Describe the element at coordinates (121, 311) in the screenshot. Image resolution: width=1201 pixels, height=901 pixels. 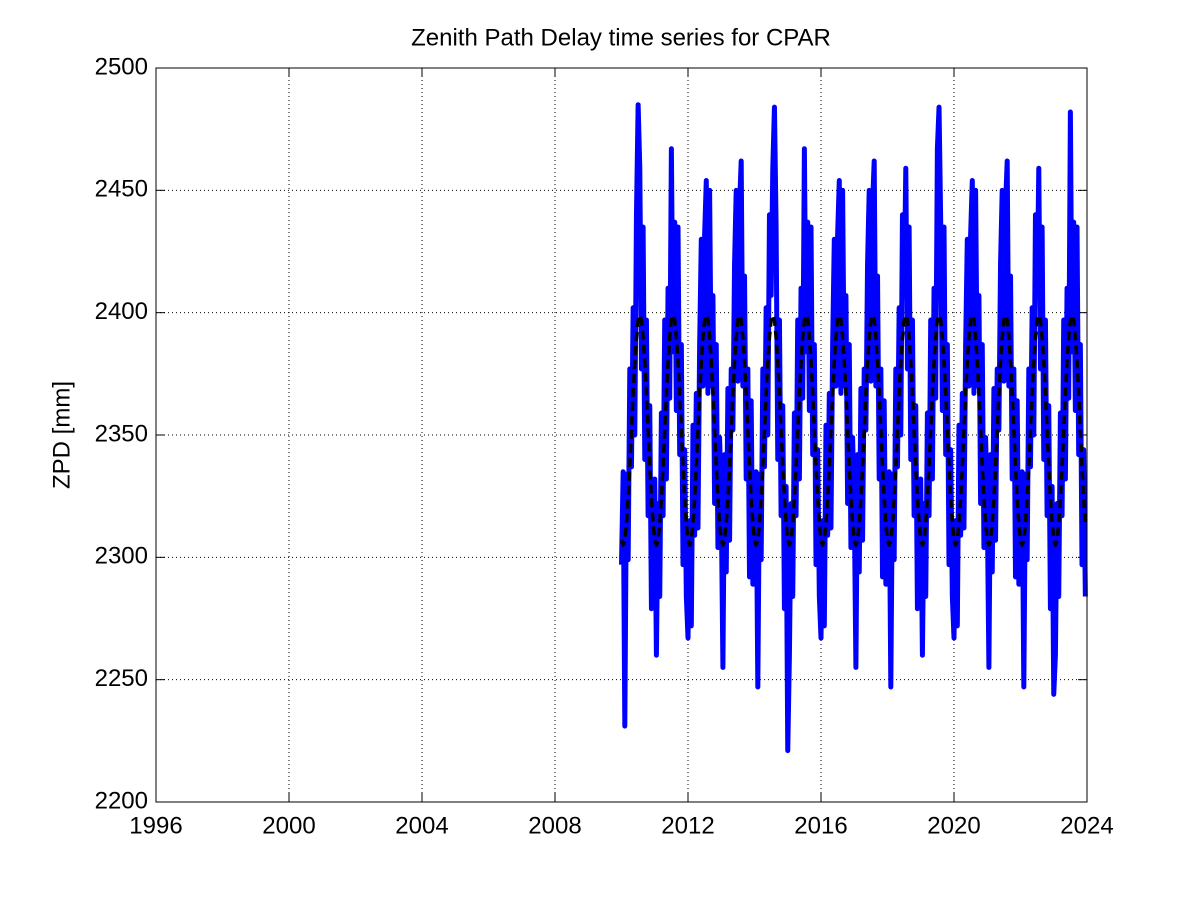
I see `y-tick-label: 2400` at that location.